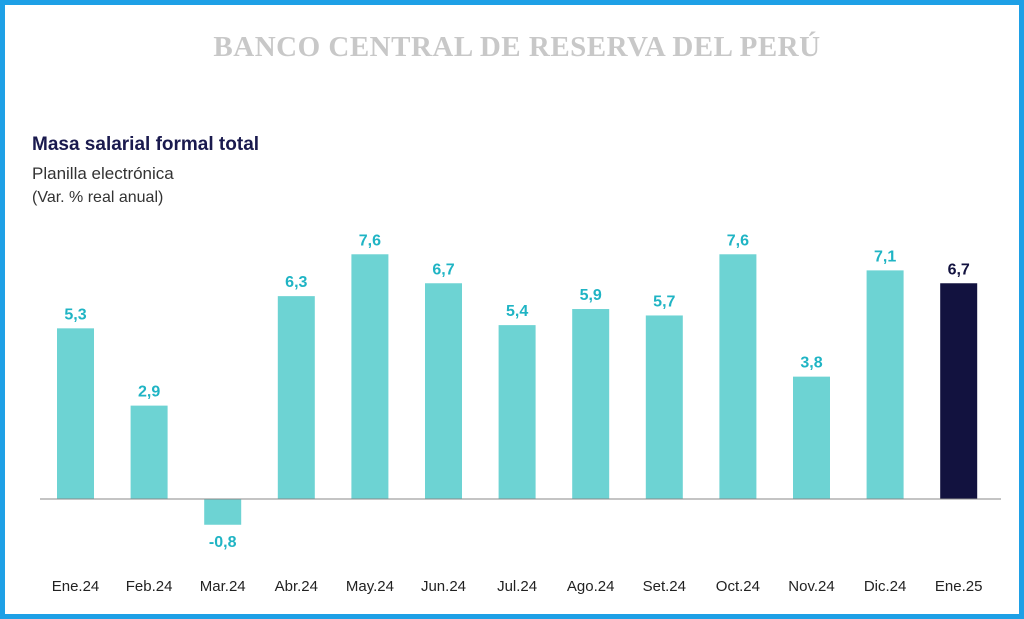 This screenshot has width=1024, height=619. Describe the element at coordinates (664, 586) in the screenshot. I see `x-tick-label: Set.24` at that location.